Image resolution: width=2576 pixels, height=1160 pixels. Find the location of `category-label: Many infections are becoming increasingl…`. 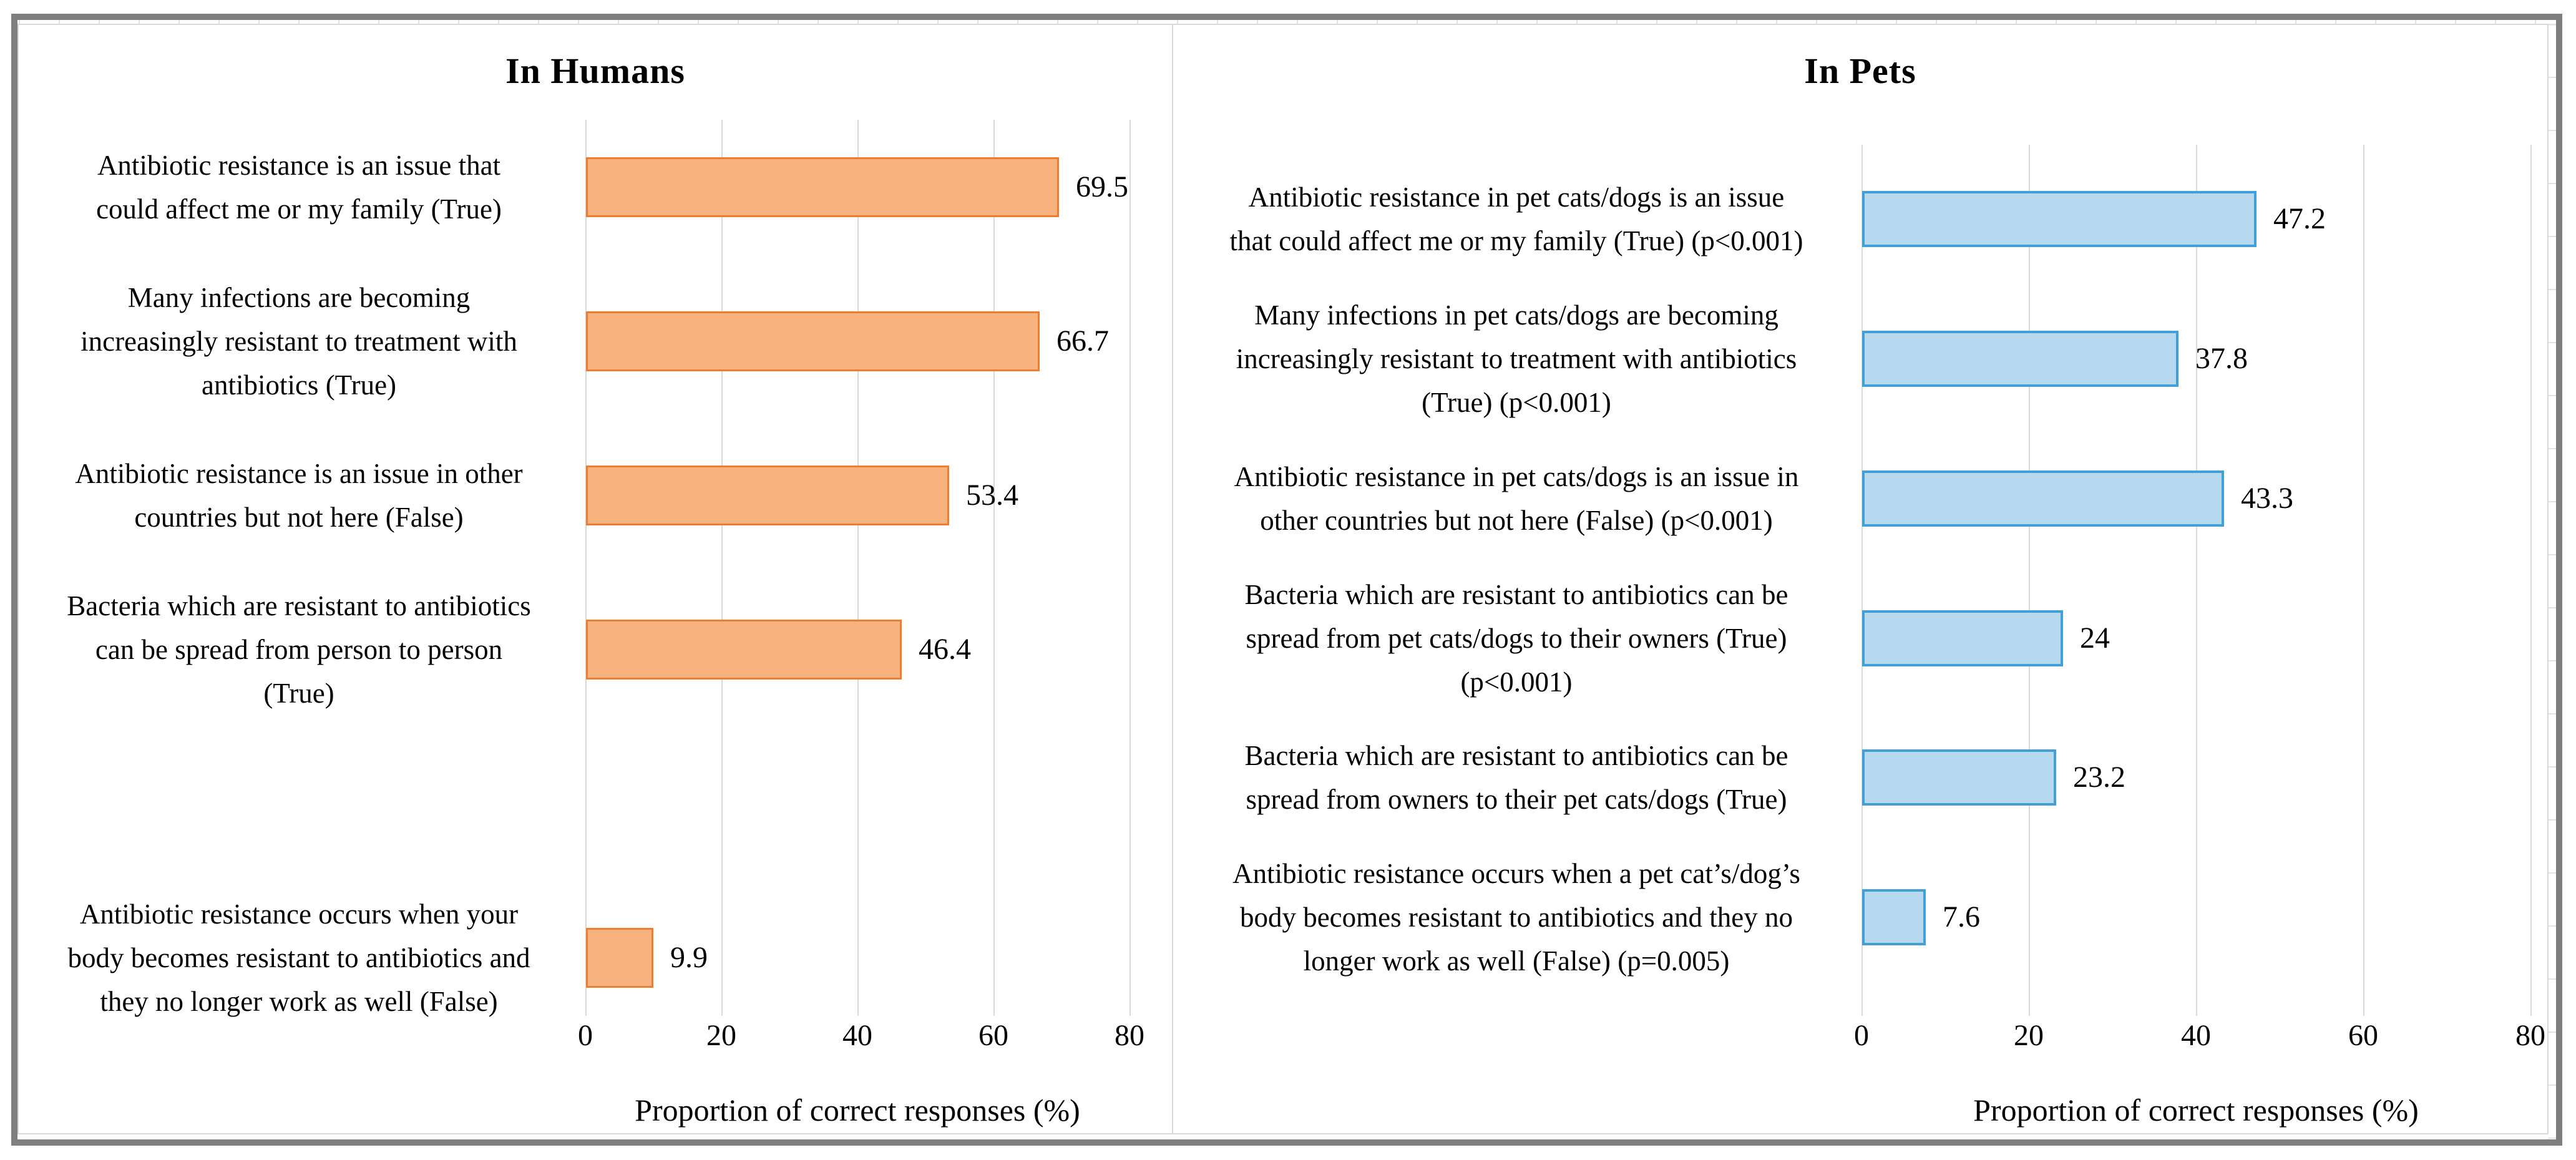

category-label: Many infections are becoming increasingl… is located at coordinates (298, 342).